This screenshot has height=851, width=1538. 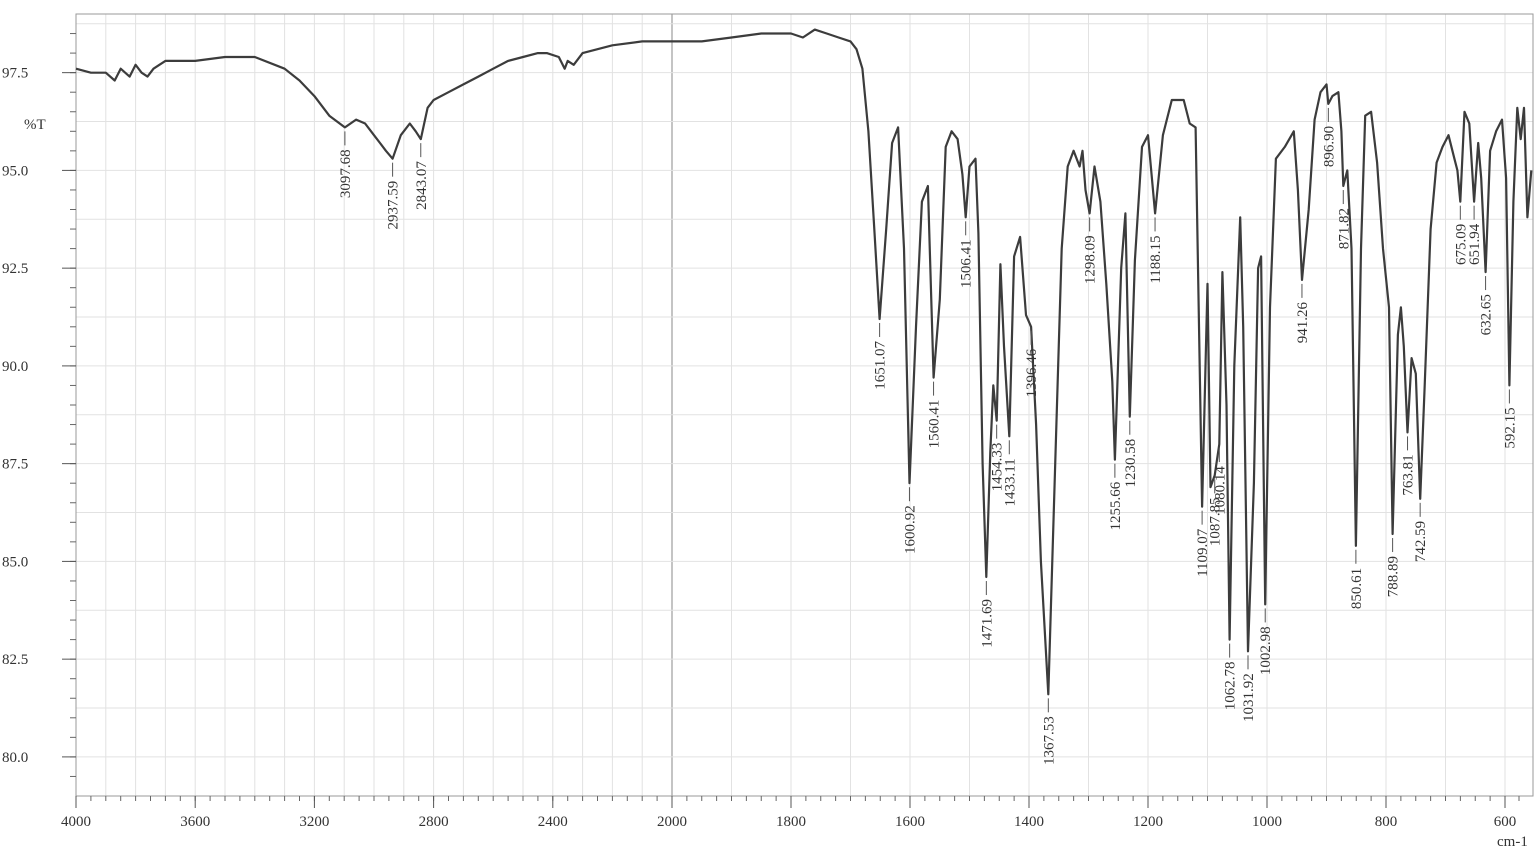 I want to click on y-tick-label: 85.0, so click(x=15, y=562).